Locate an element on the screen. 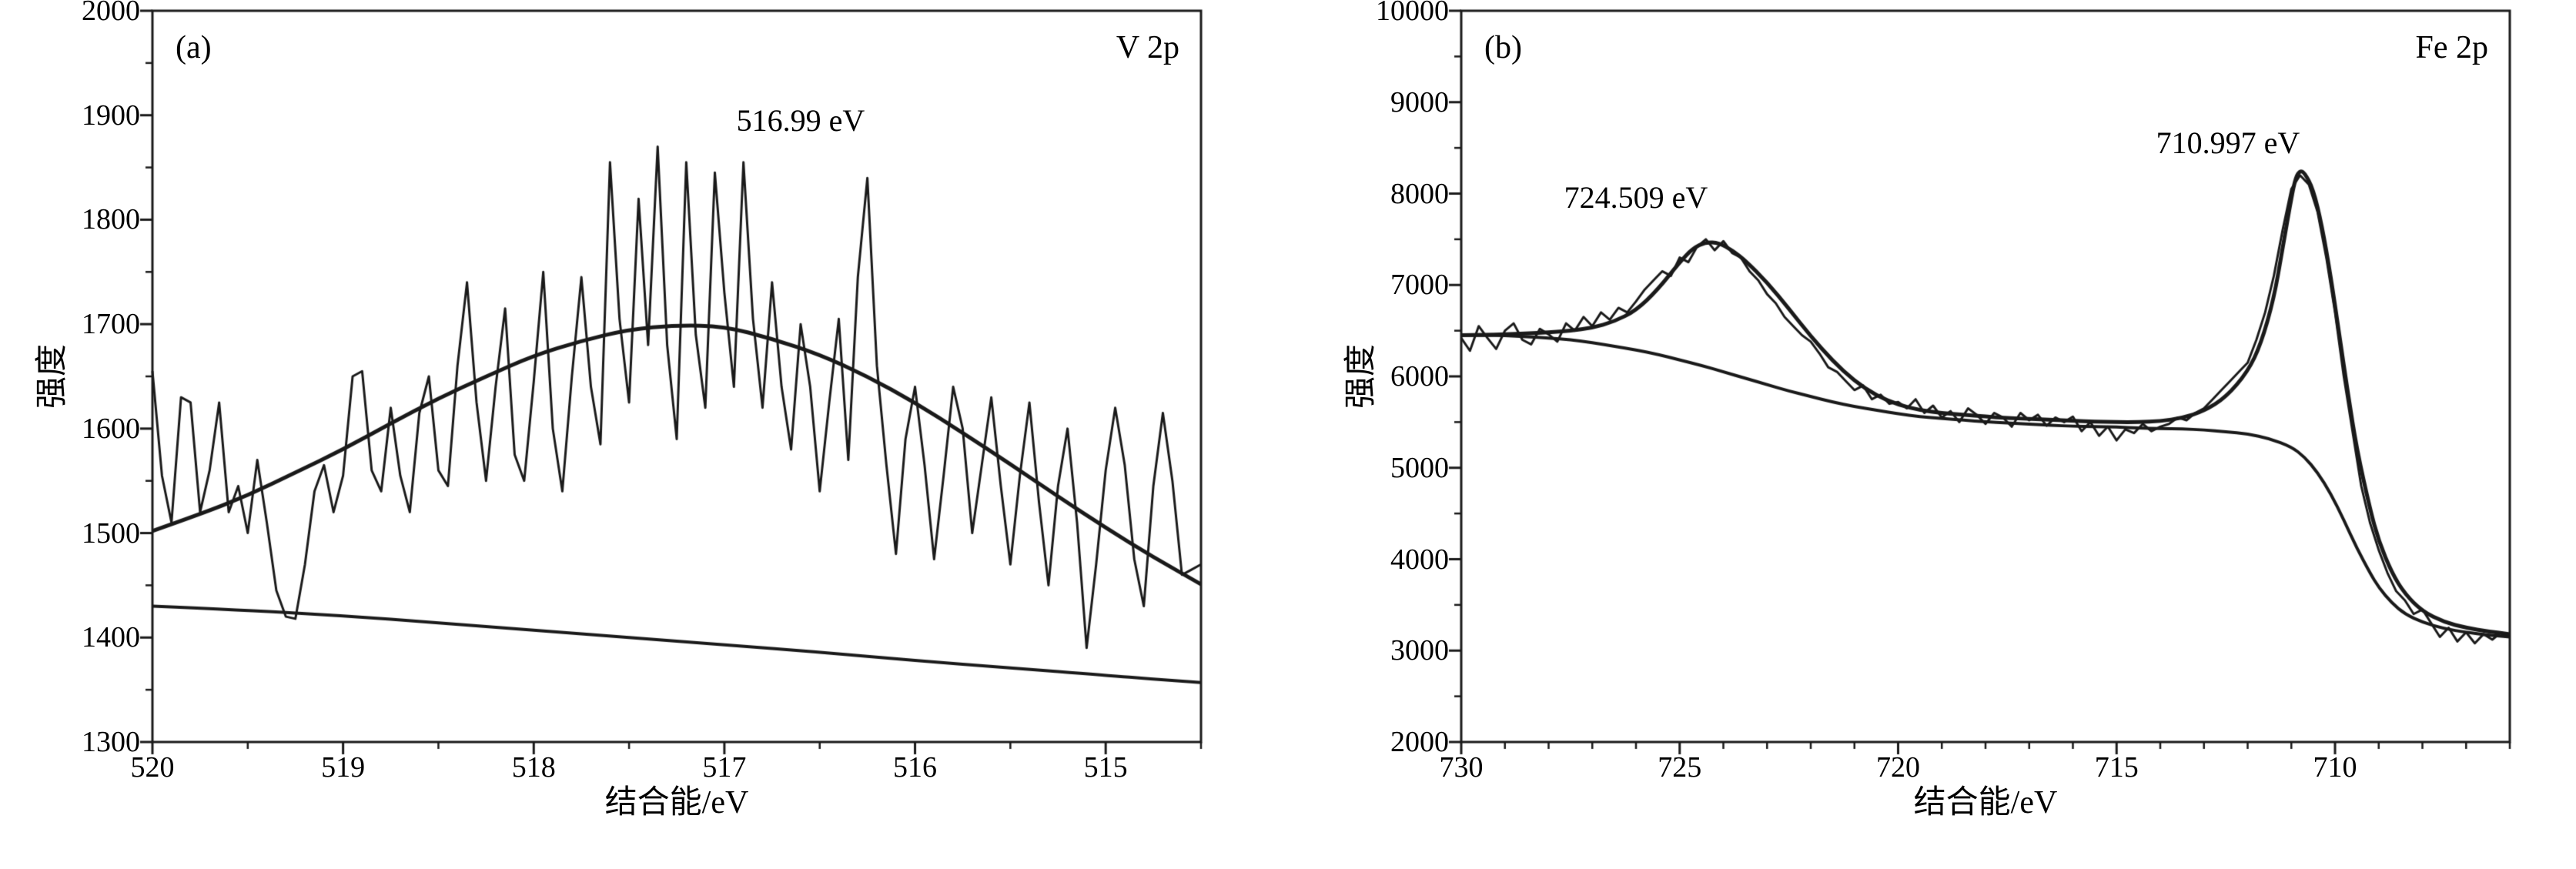 This screenshot has width=2576, height=869. y-tick-label: 8000 is located at coordinates (1420, 193).